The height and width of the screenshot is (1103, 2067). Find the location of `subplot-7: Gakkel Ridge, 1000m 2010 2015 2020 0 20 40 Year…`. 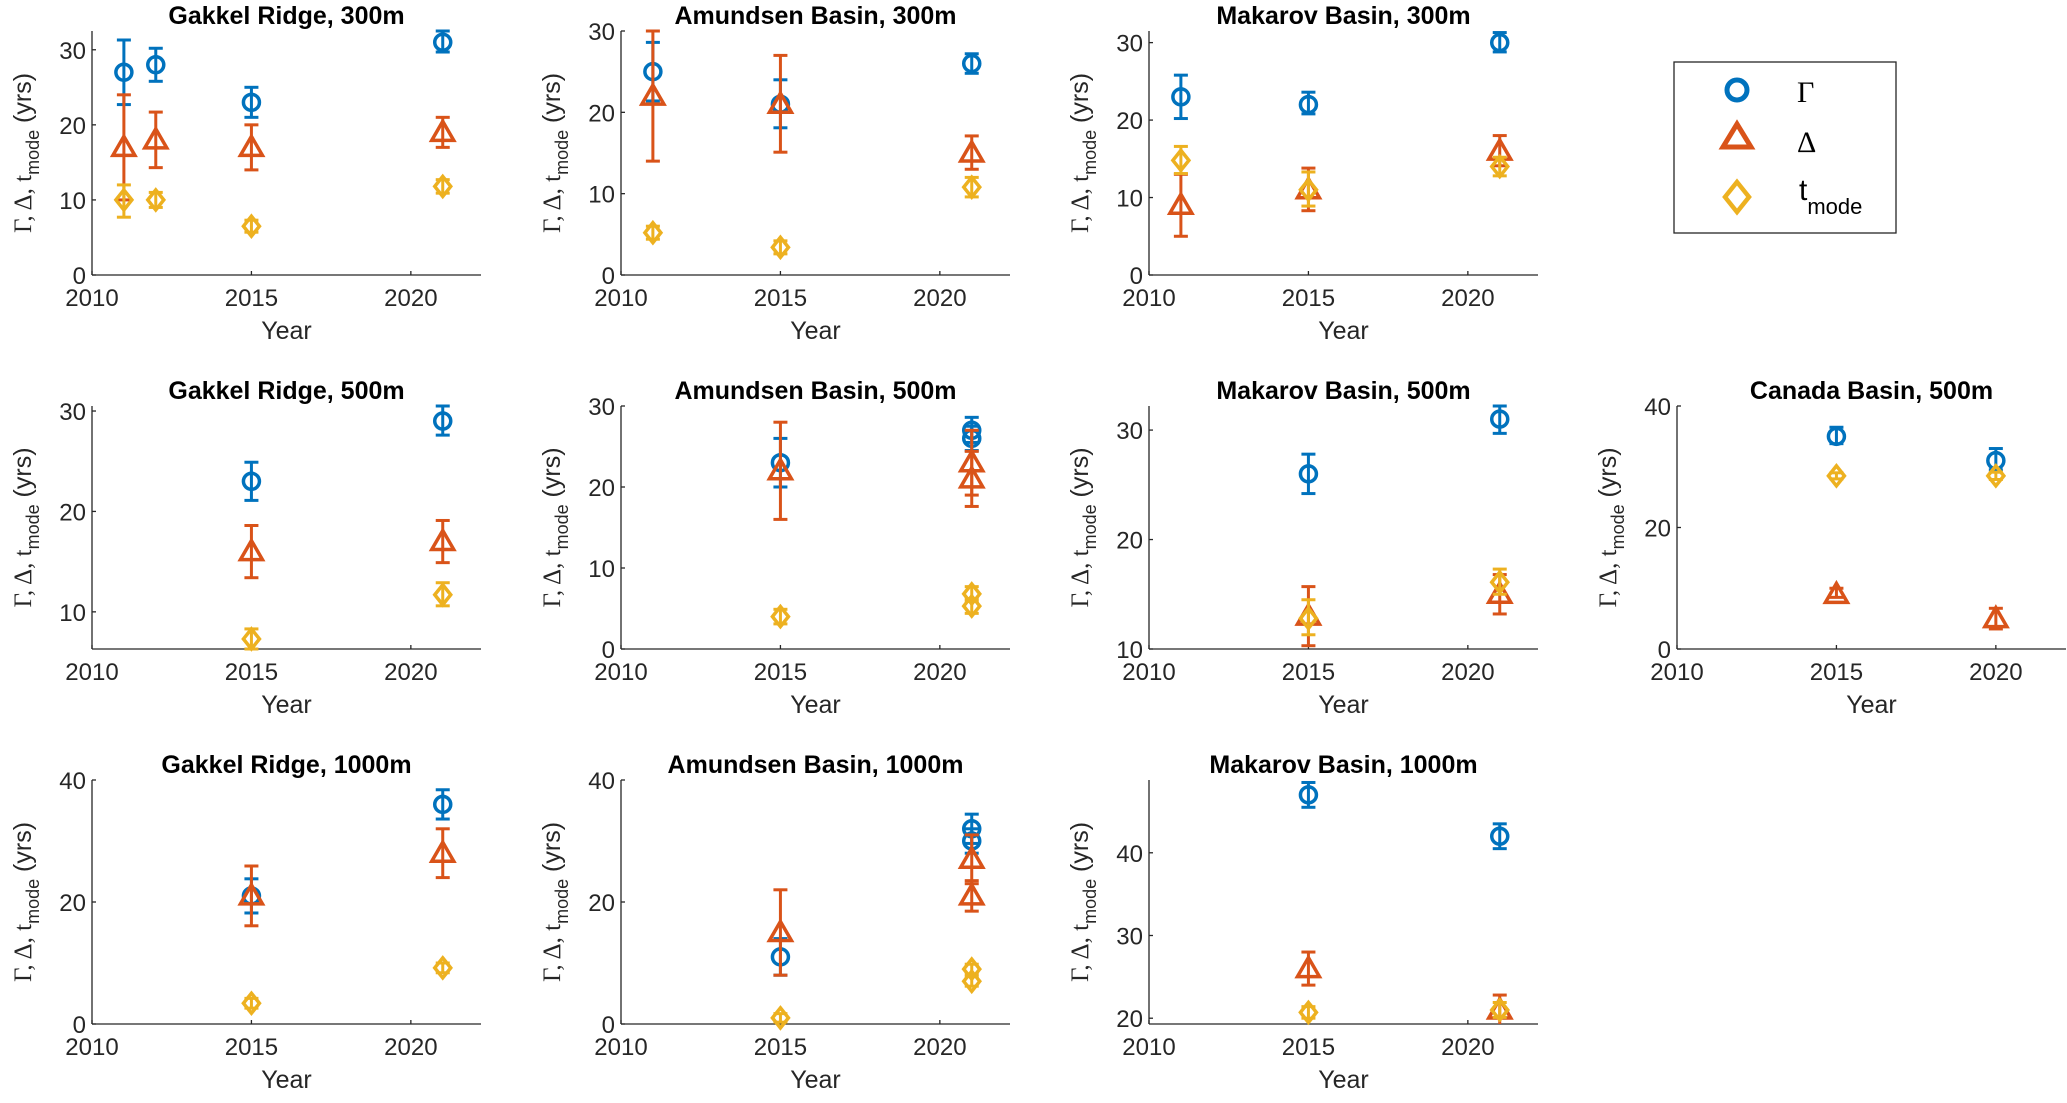

subplot-7: Gakkel Ridge, 1000m 2010 2015 2020 0 20 40 Year… is located at coordinates (245, 922).